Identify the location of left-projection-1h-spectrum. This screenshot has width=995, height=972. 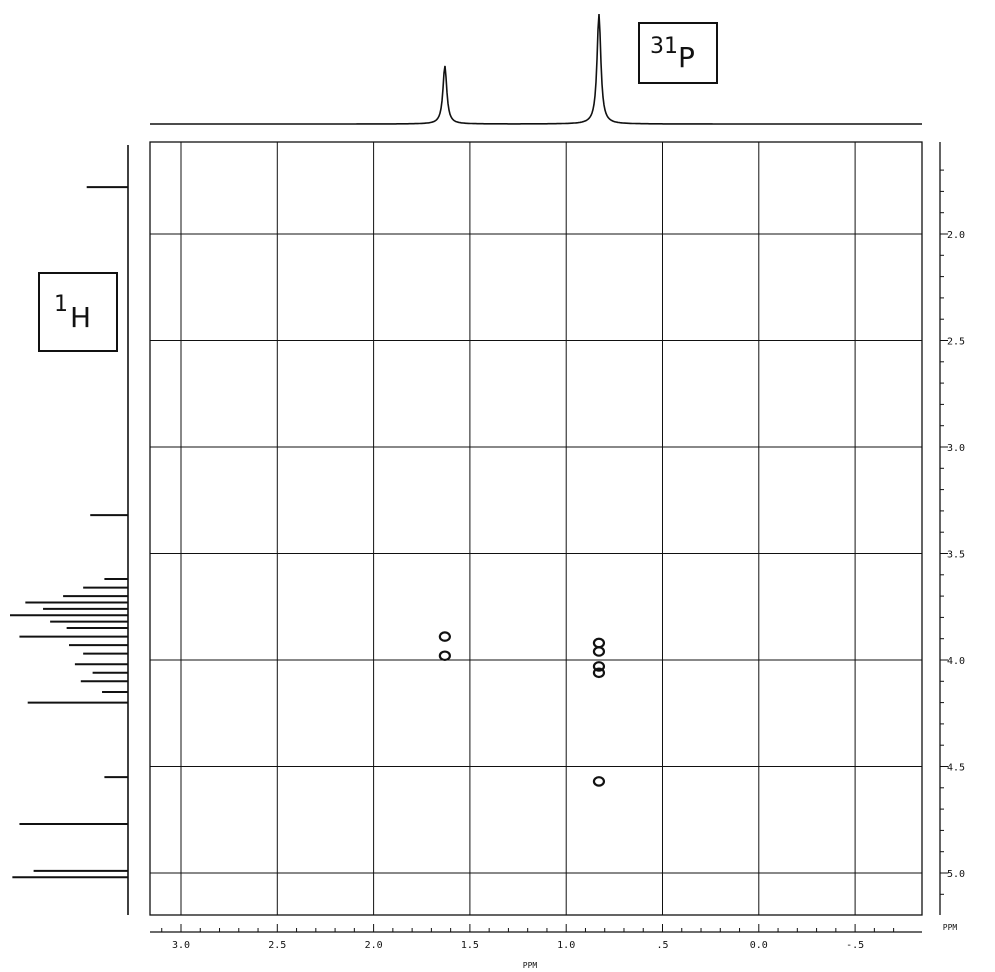
(69, 532).